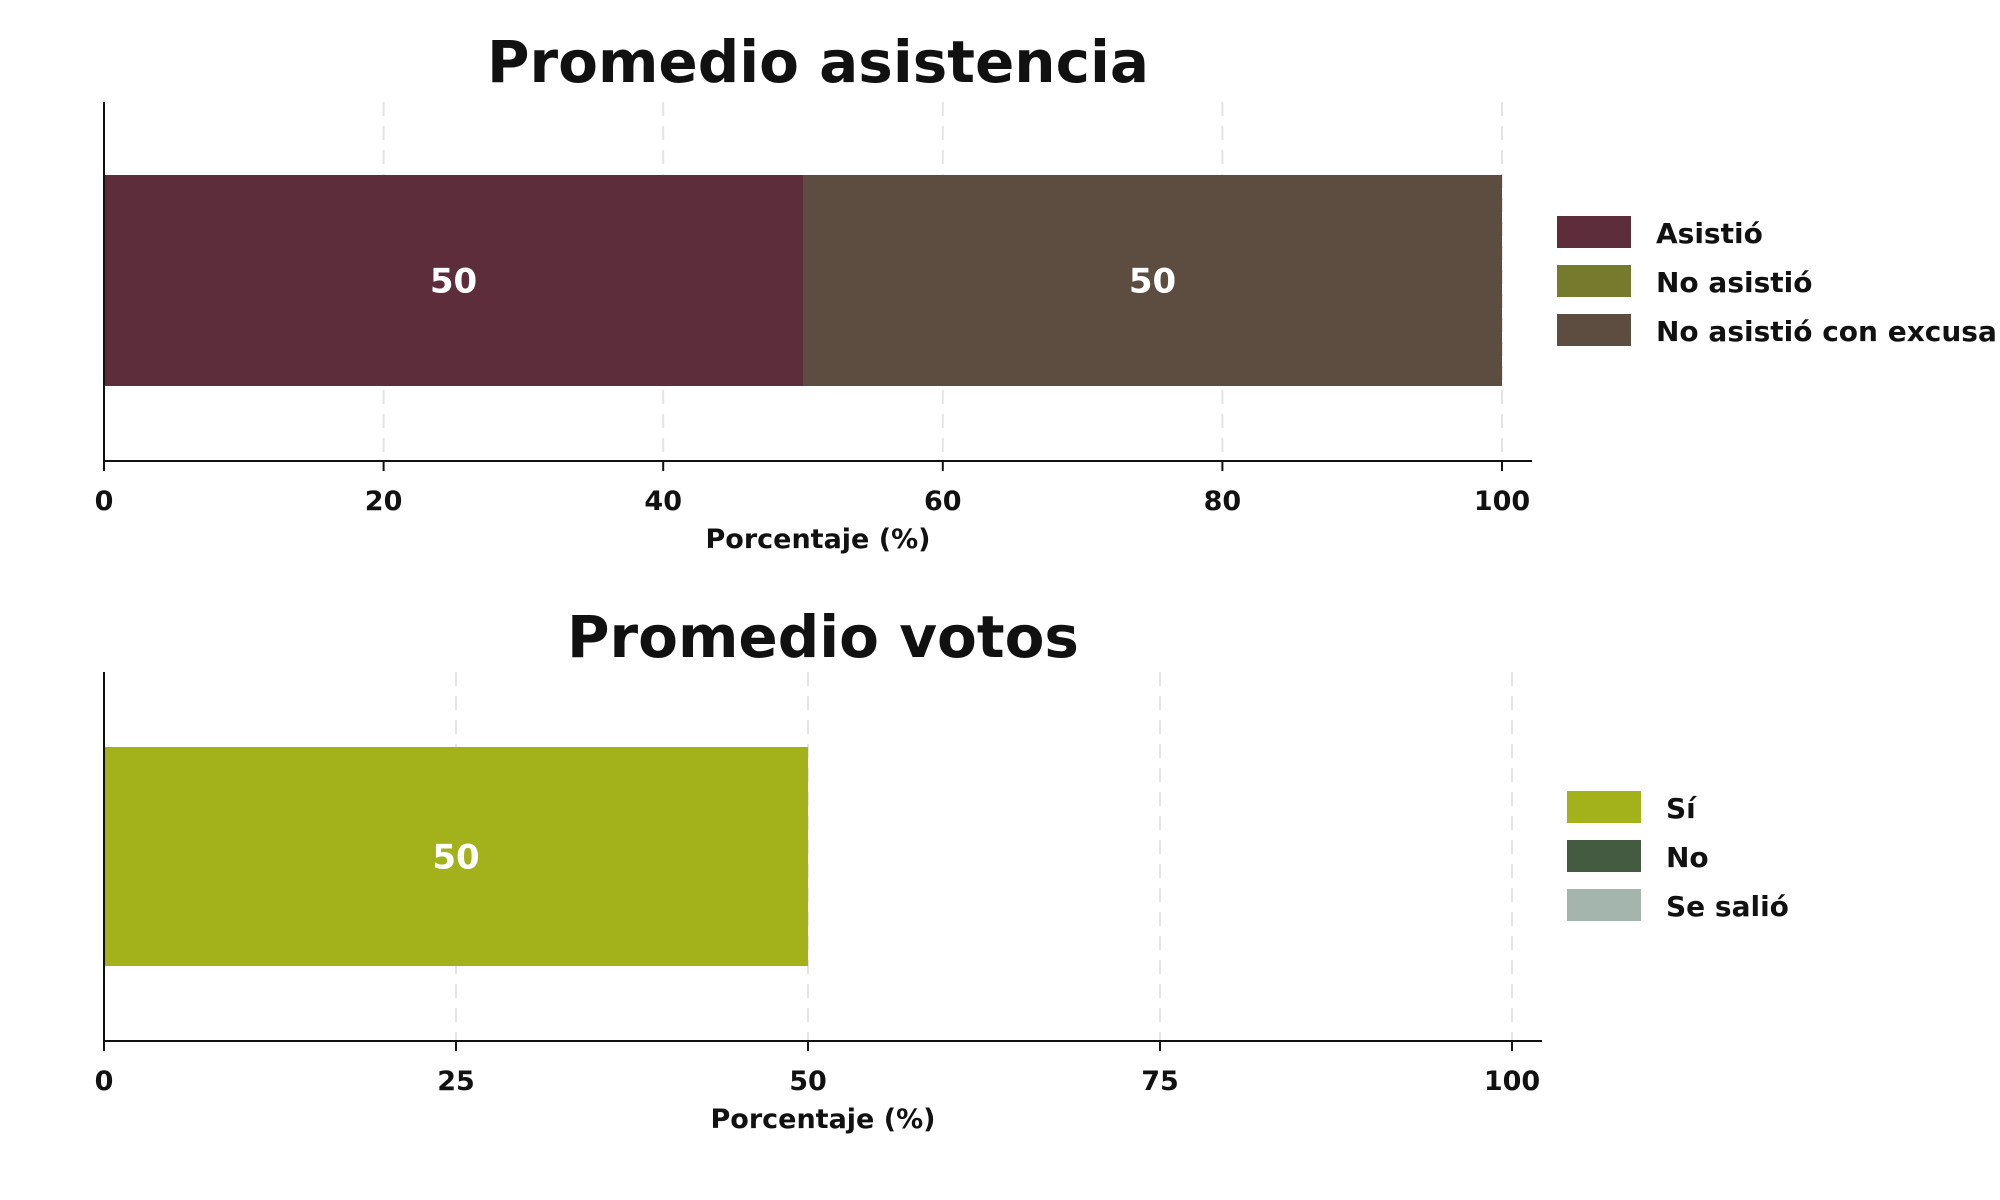  Describe the element at coordinates (384, 501) in the screenshot. I see `x-tick-label: 20` at that location.